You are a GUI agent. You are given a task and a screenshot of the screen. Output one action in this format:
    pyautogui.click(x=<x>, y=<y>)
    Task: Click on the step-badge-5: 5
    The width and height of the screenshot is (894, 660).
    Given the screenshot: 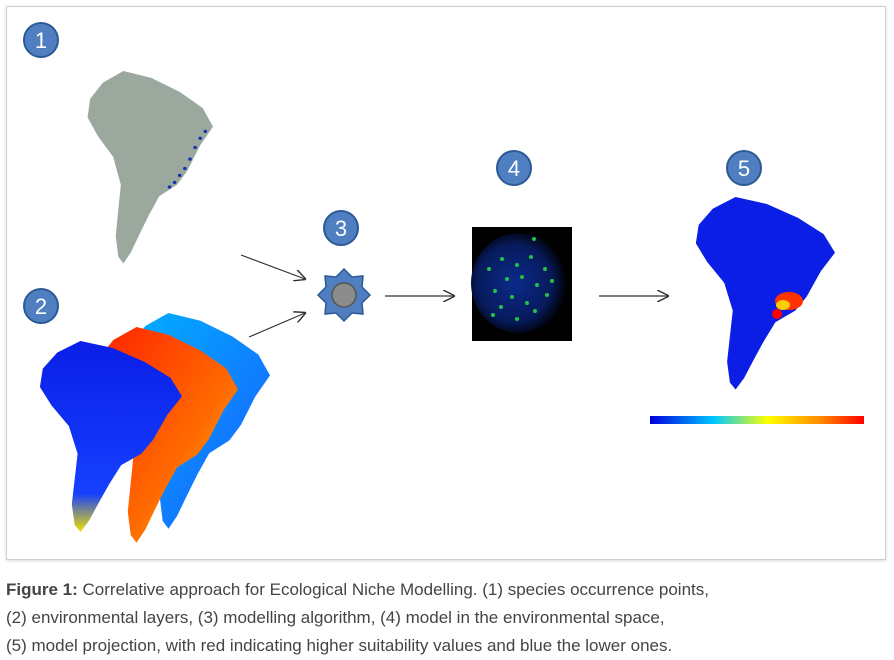 What is the action you would take?
    pyautogui.click(x=744, y=168)
    